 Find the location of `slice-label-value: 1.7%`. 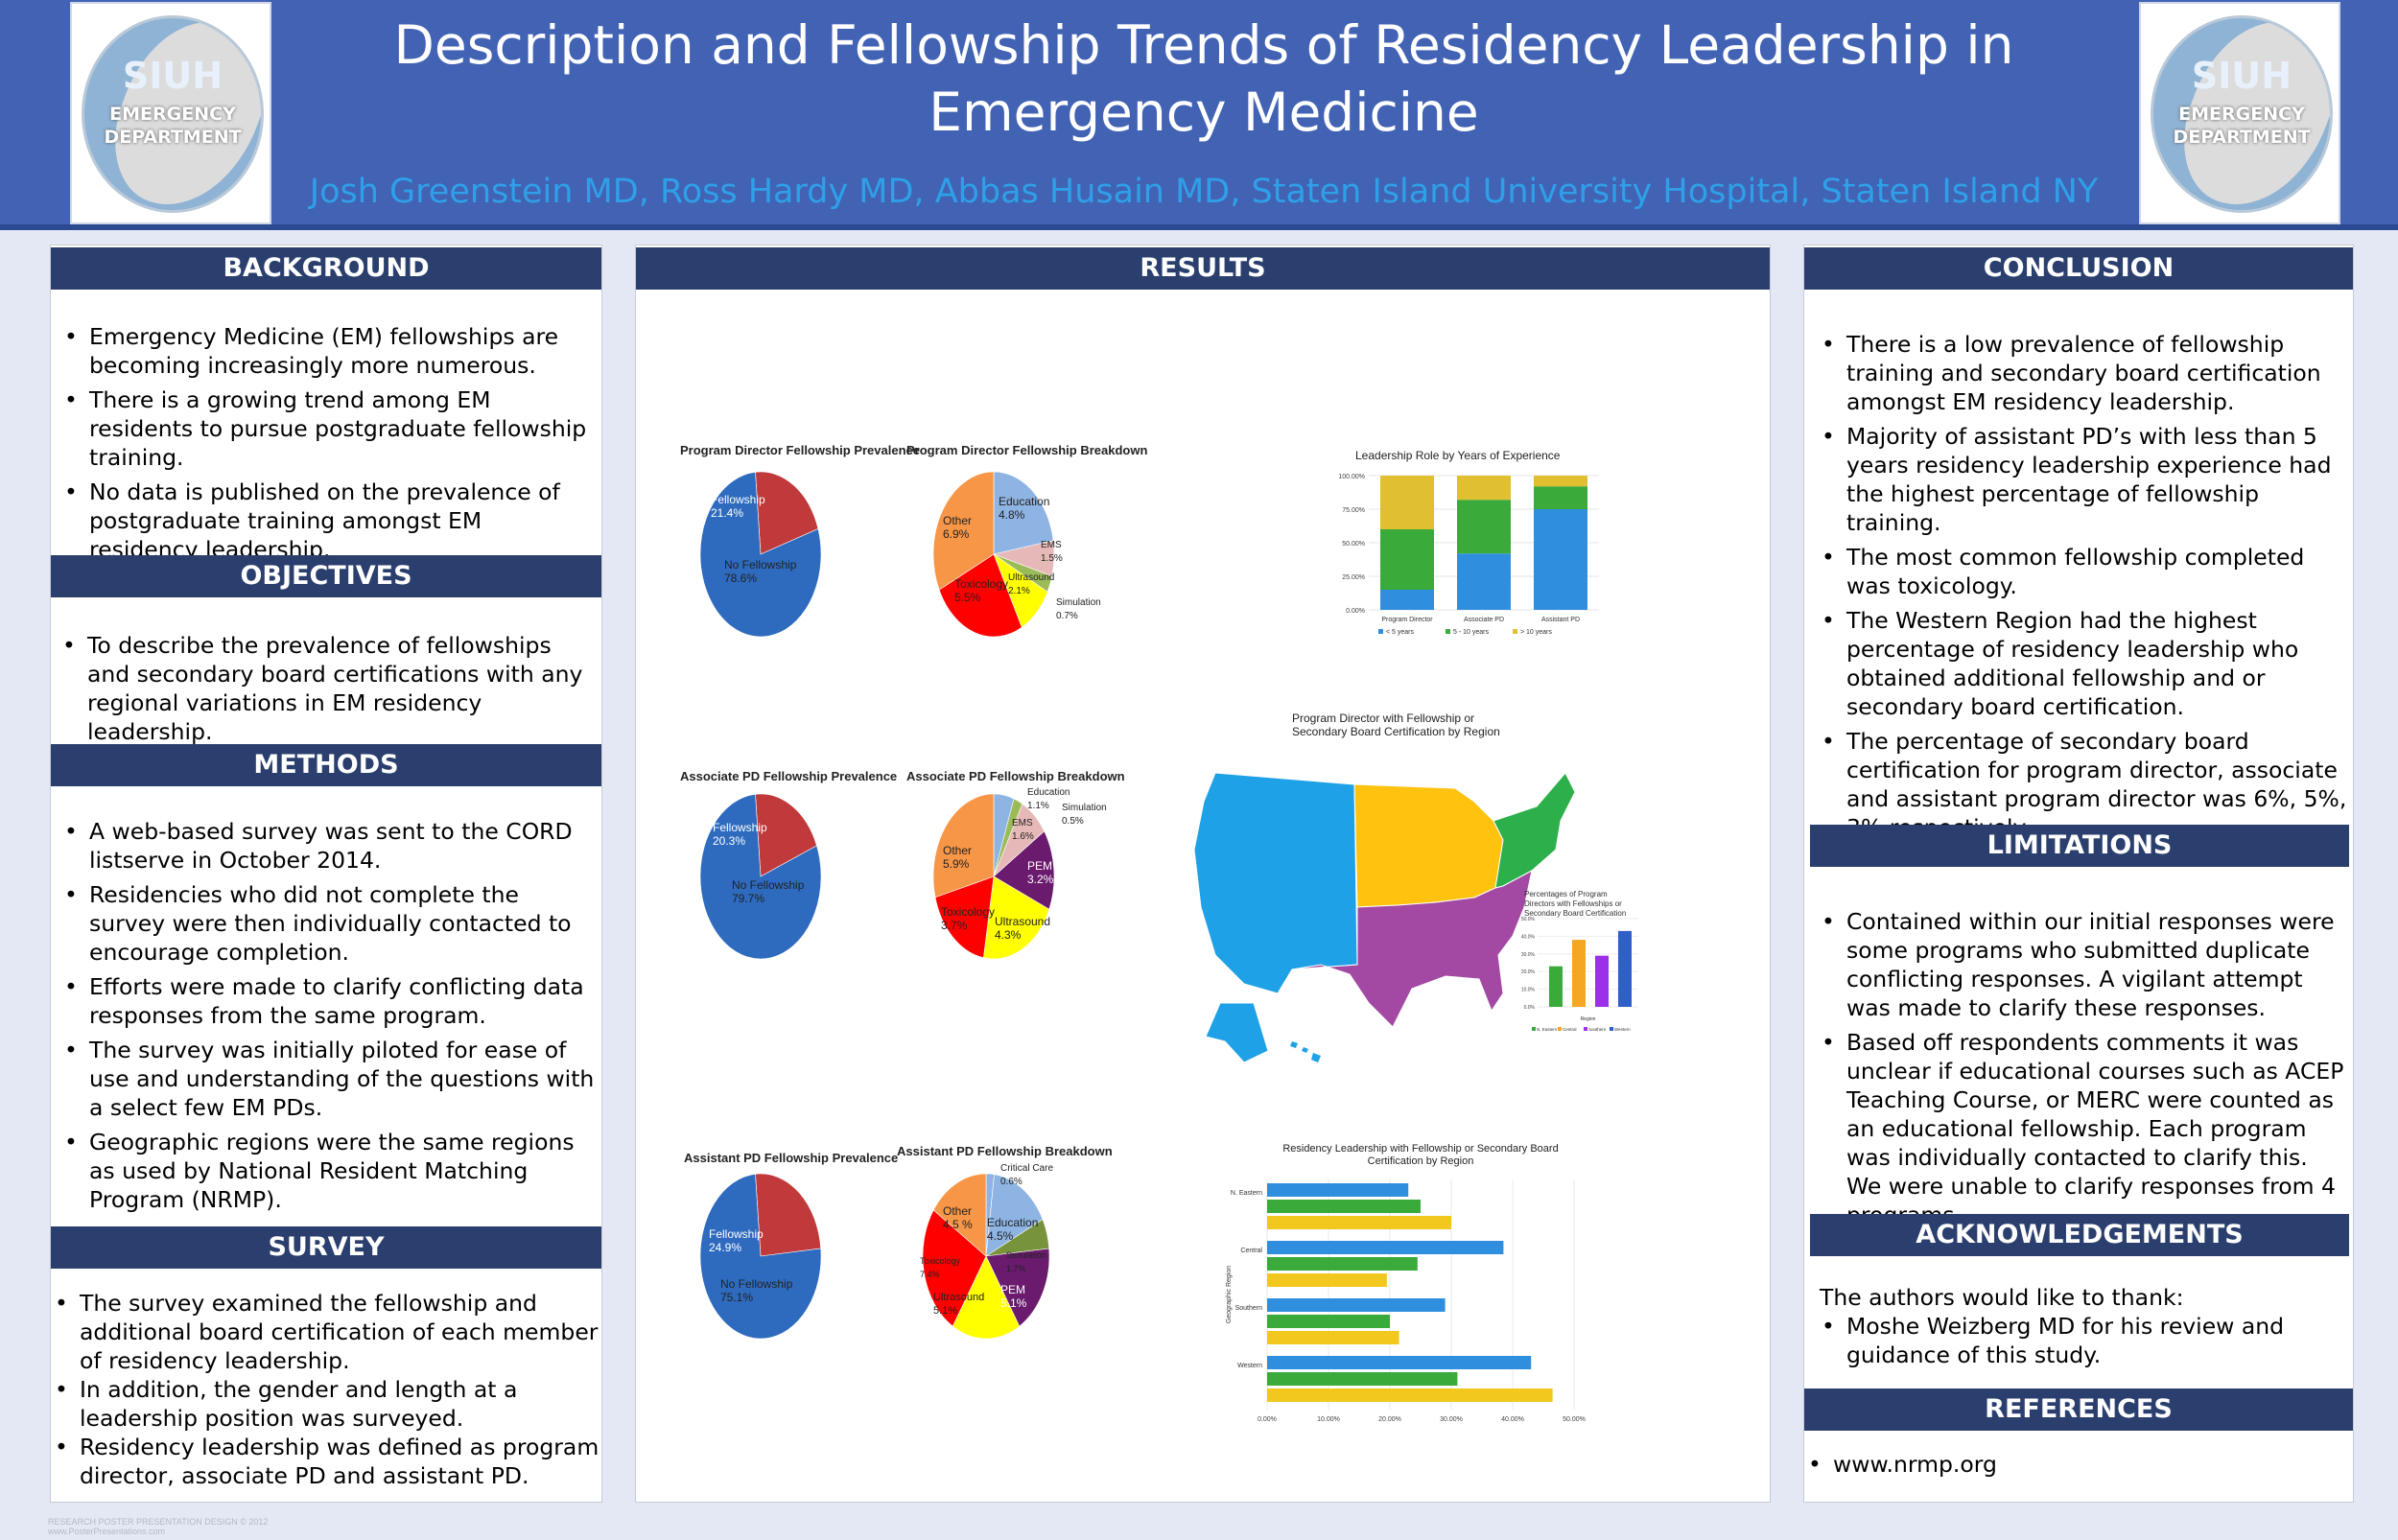

slice-label-value: 1.7% is located at coordinates (1016, 1268).